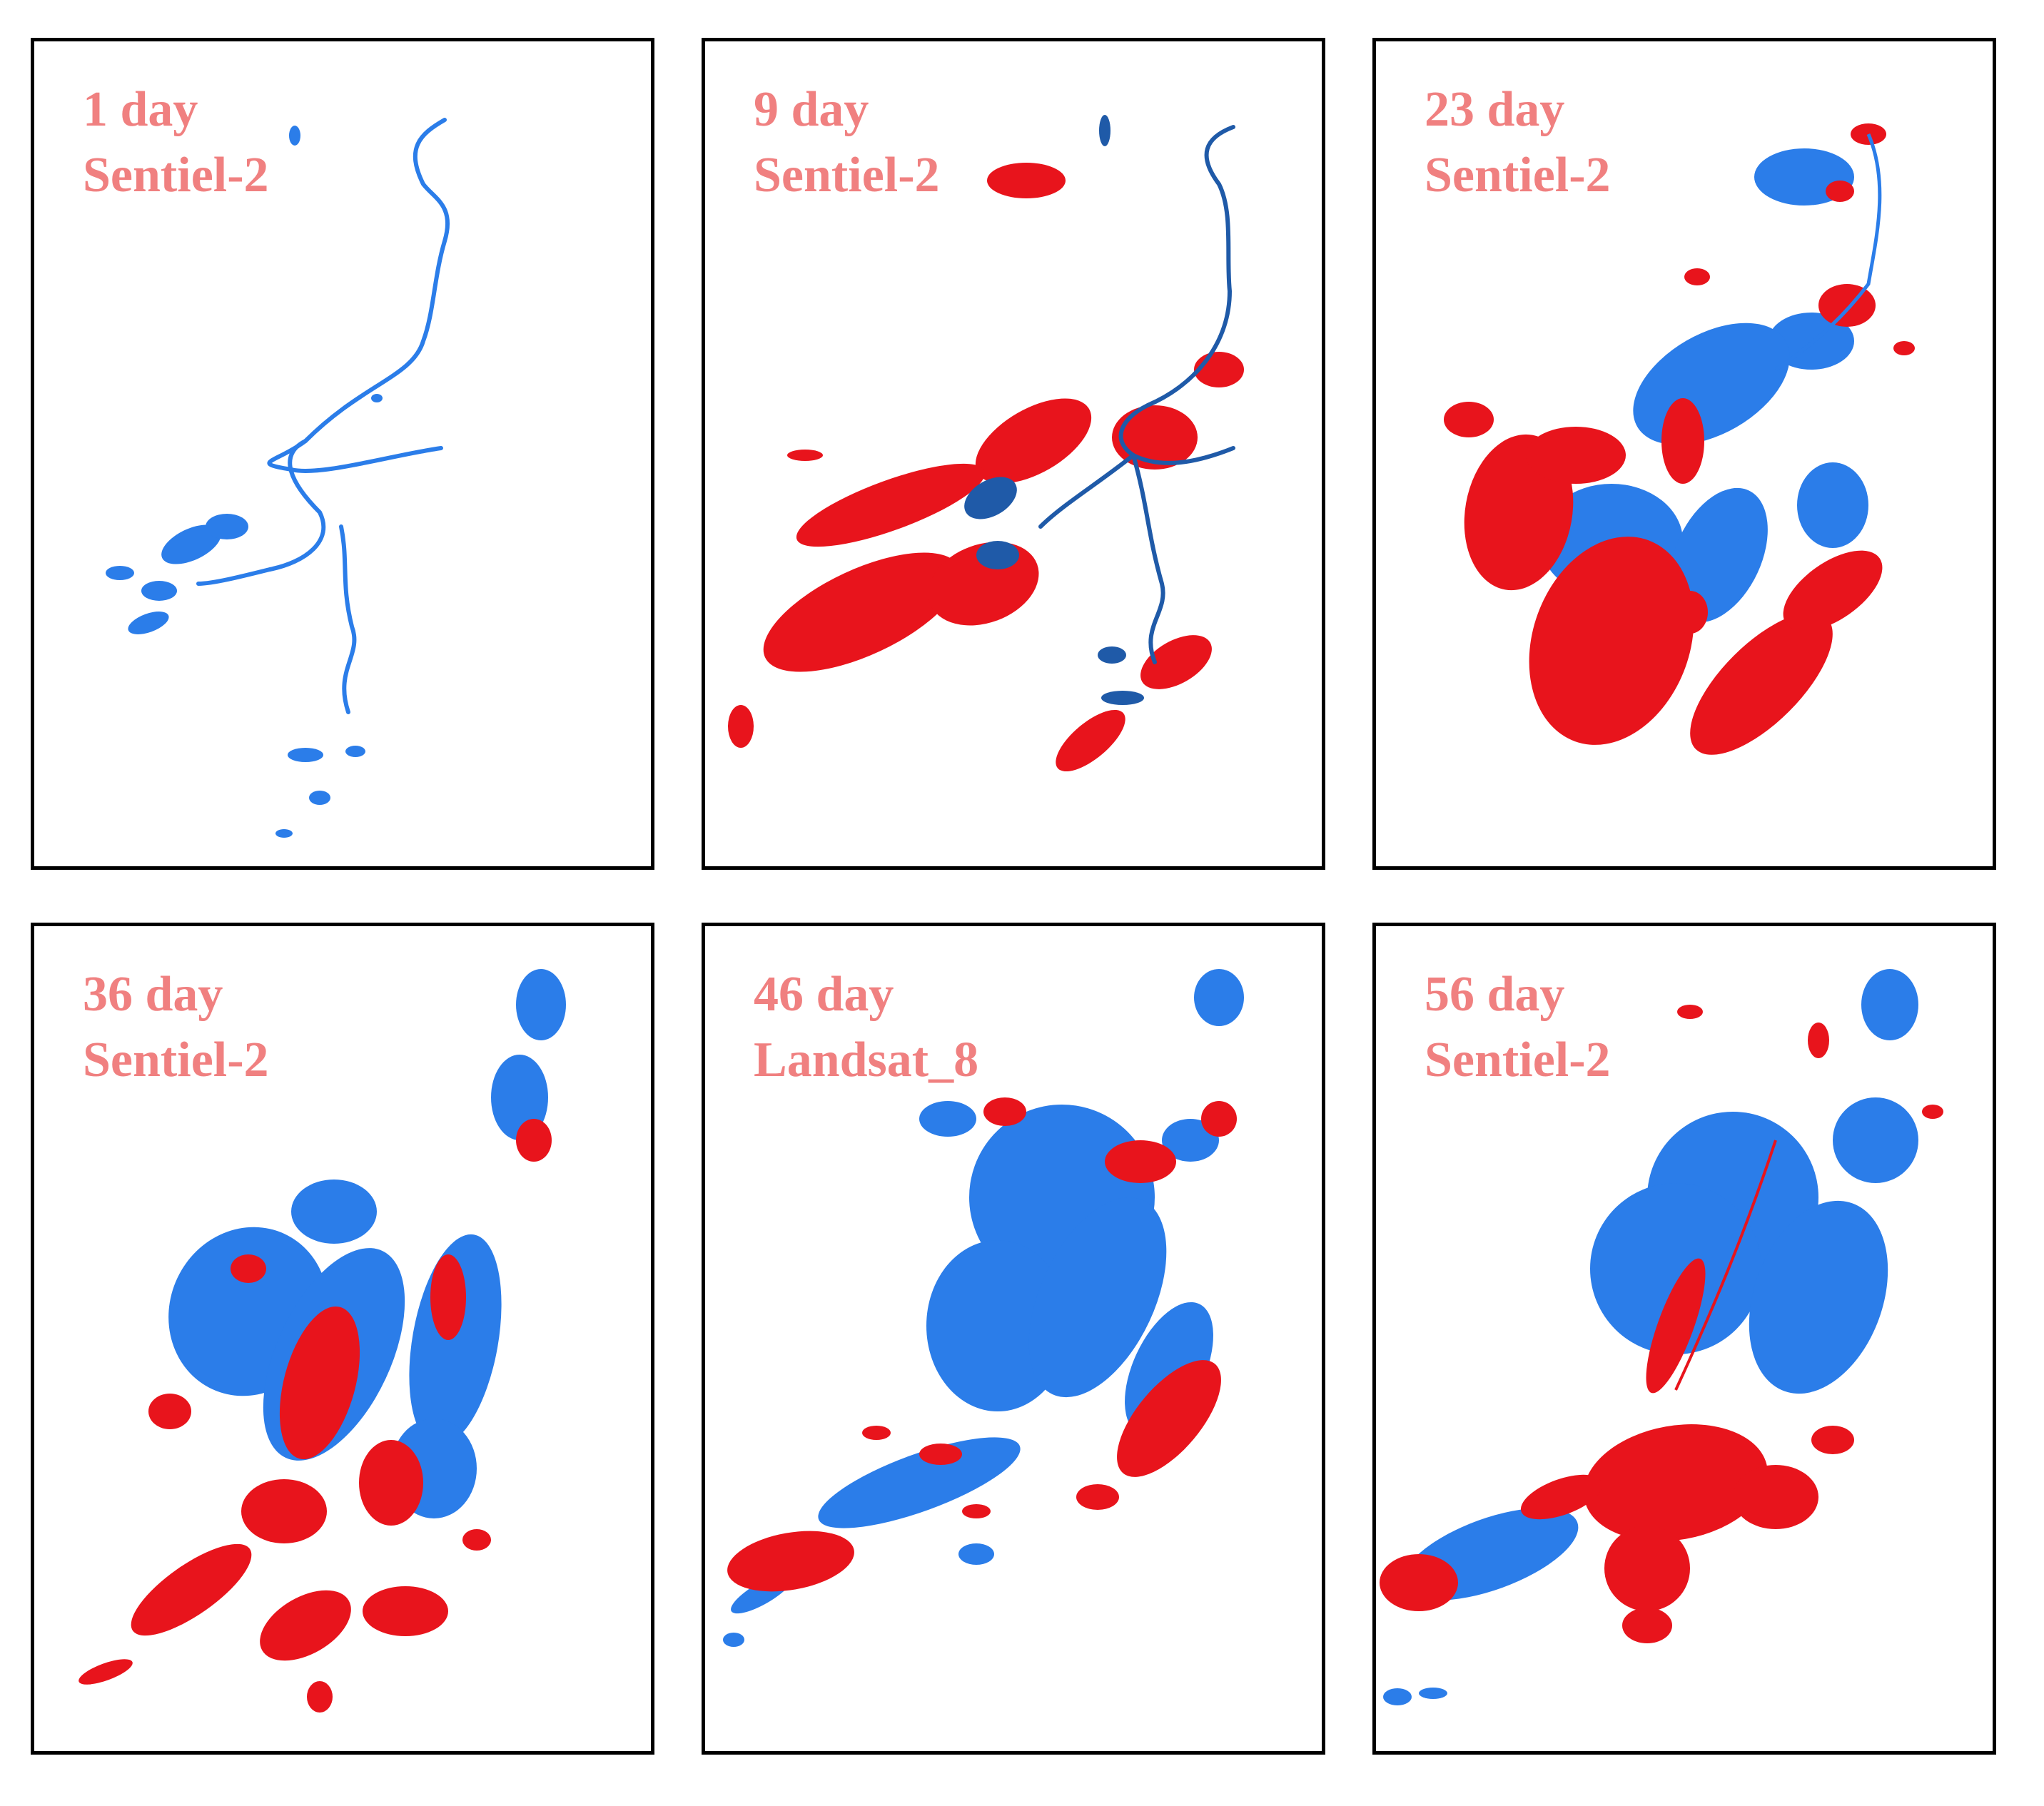 This screenshot has height=1806, width=2044. Describe the element at coordinates (1518, 1027) in the screenshot. I see `panel-label: 56 day Sentiel-2` at that location.